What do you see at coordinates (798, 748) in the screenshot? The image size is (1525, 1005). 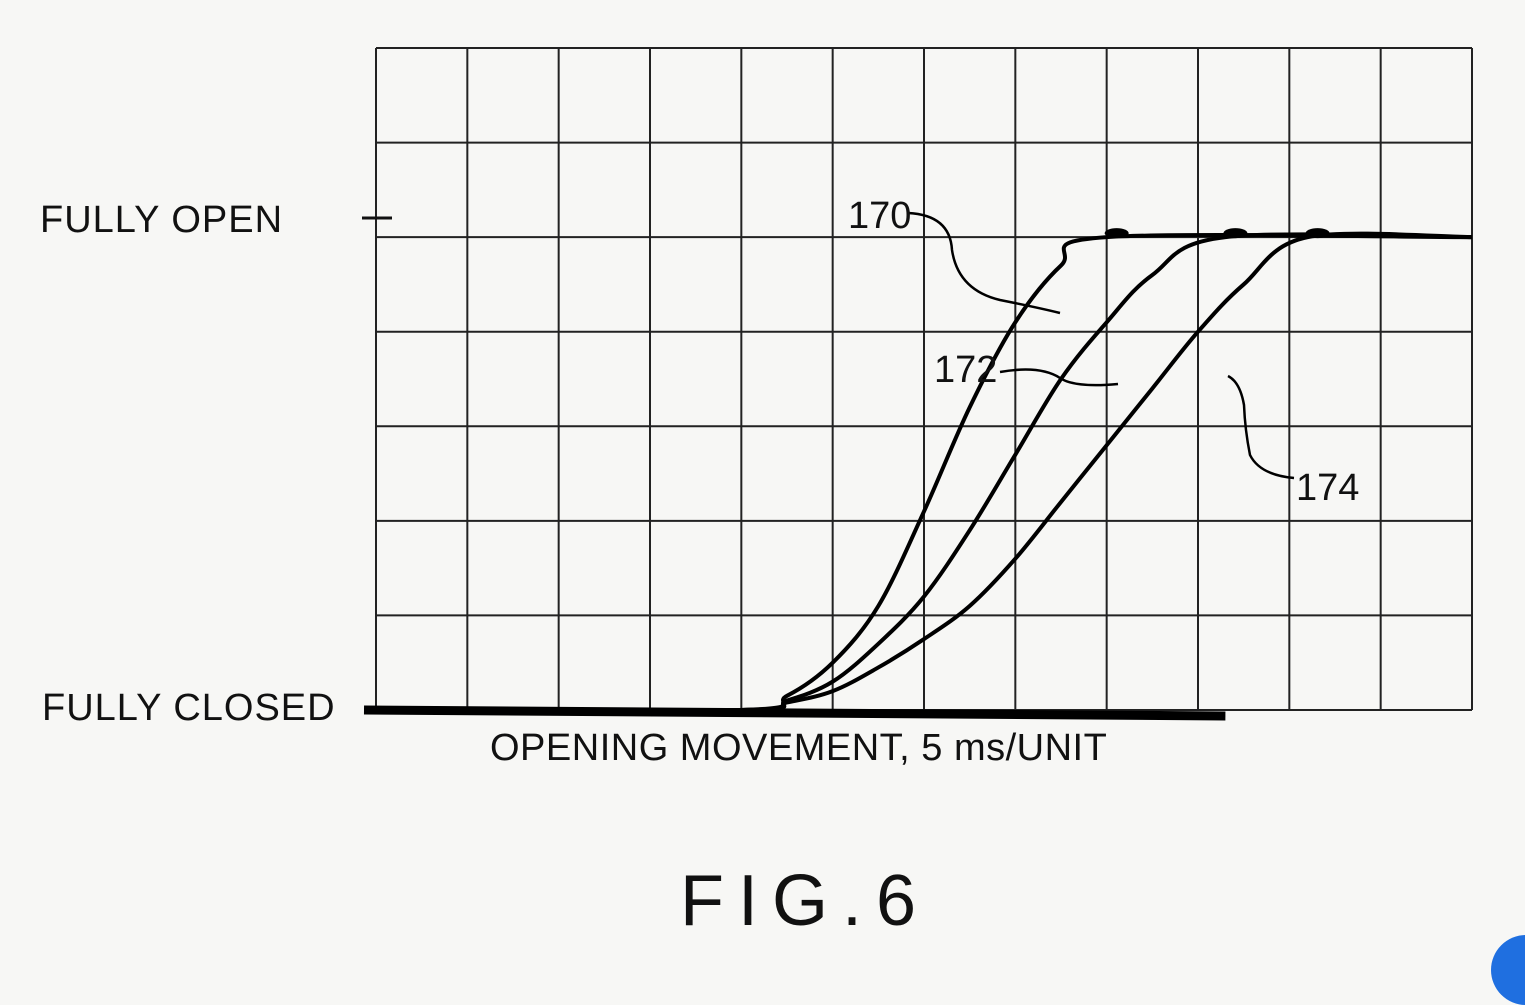 I see `x-axis-label: OPENING MOVEMENT, 5 ms/UNIT` at bounding box center [798, 748].